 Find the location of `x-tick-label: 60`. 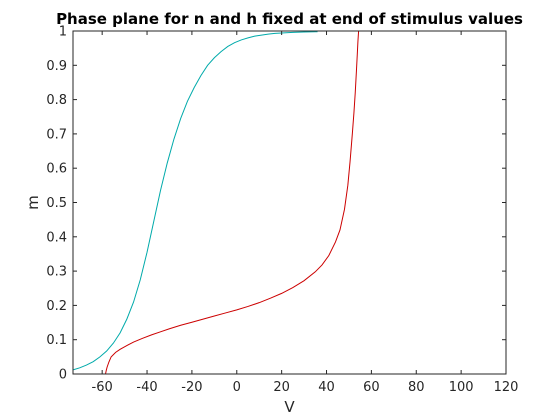

x-tick-label: 60 is located at coordinates (371, 387).